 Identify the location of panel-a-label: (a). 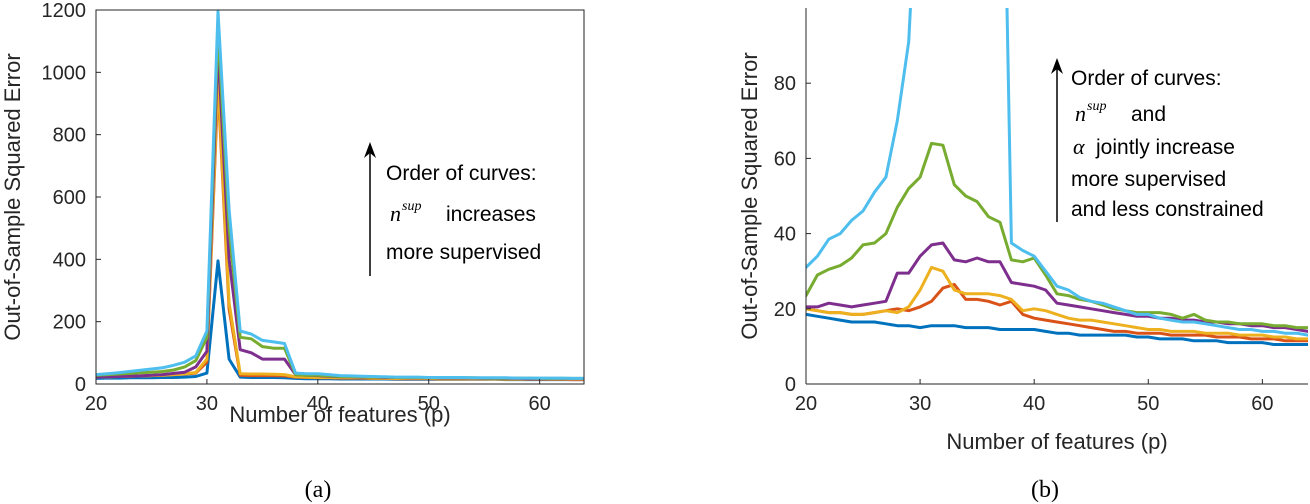
(318, 490).